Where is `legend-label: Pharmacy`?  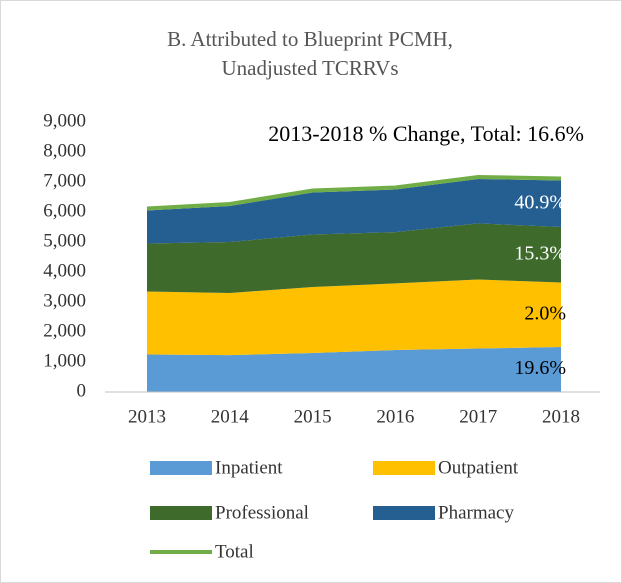
legend-label: Pharmacy is located at coordinates (476, 512).